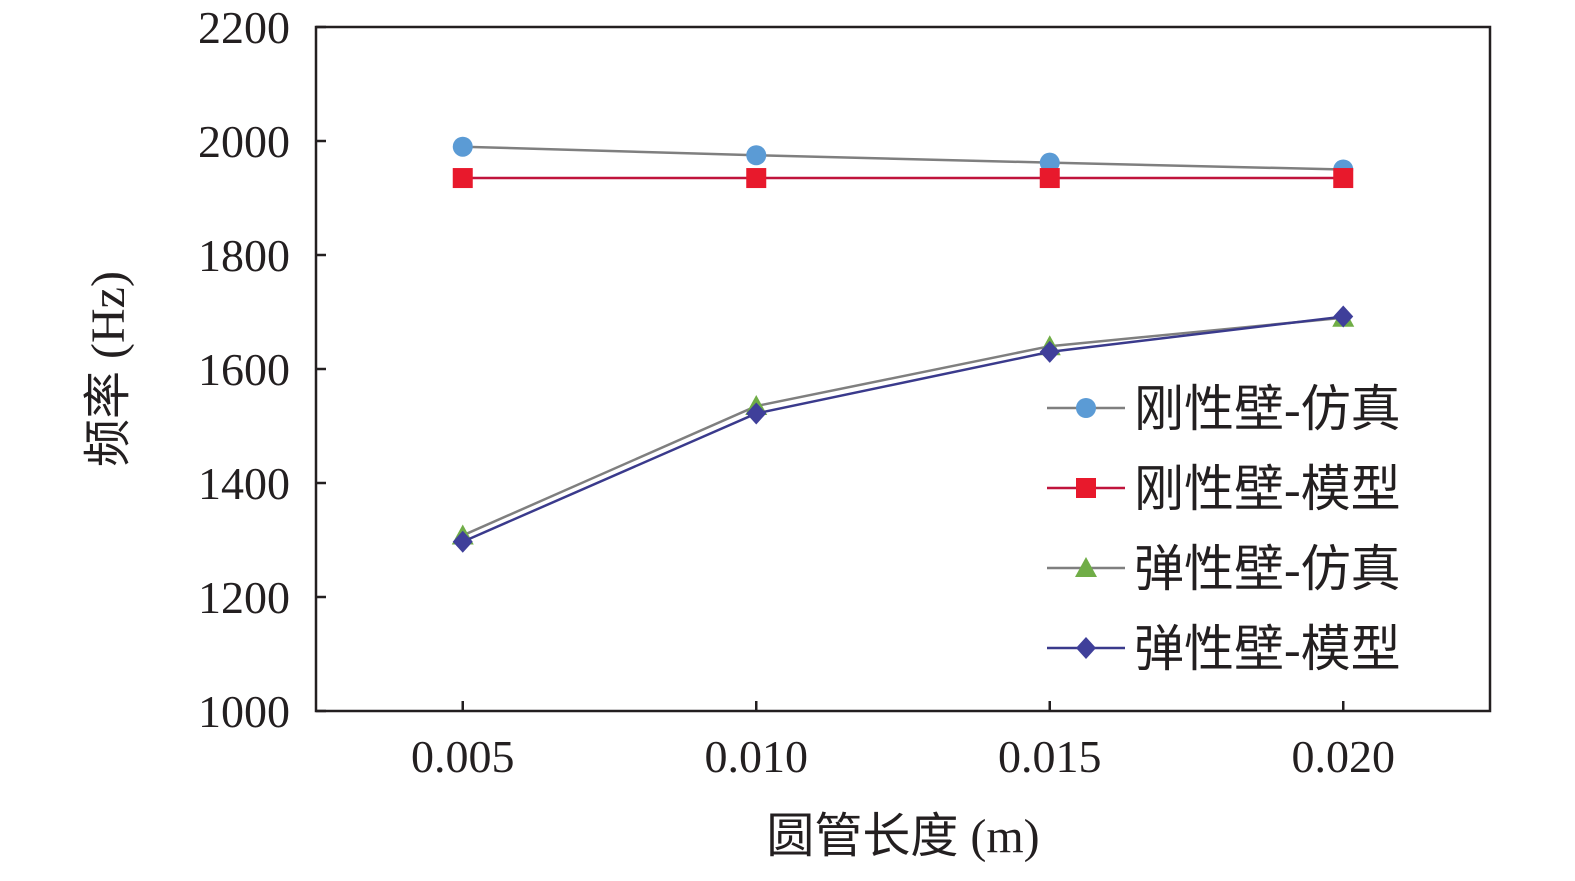 This screenshot has height=881, width=1575. What do you see at coordinates (1050, 756) in the screenshot?
I see `x-tick-label: 0.015` at bounding box center [1050, 756].